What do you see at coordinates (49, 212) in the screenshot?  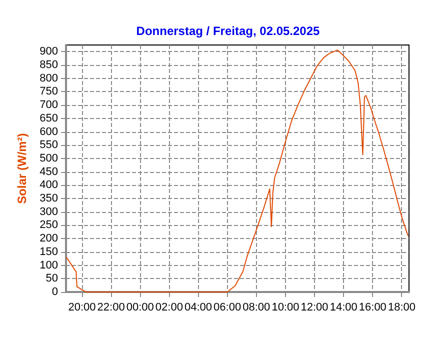 I see `y-tick-label: 300` at bounding box center [49, 212].